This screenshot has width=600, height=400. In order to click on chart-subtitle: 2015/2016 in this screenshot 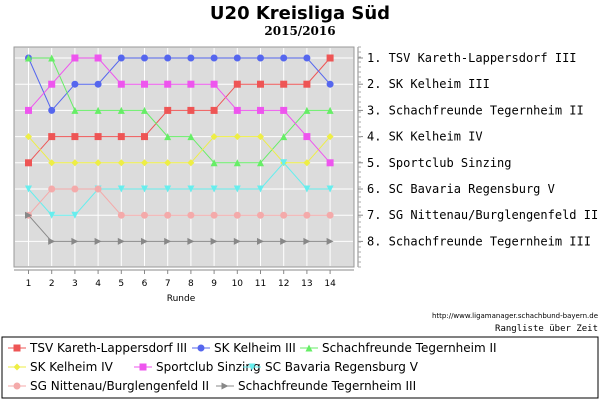, I will do `click(299, 31)`.